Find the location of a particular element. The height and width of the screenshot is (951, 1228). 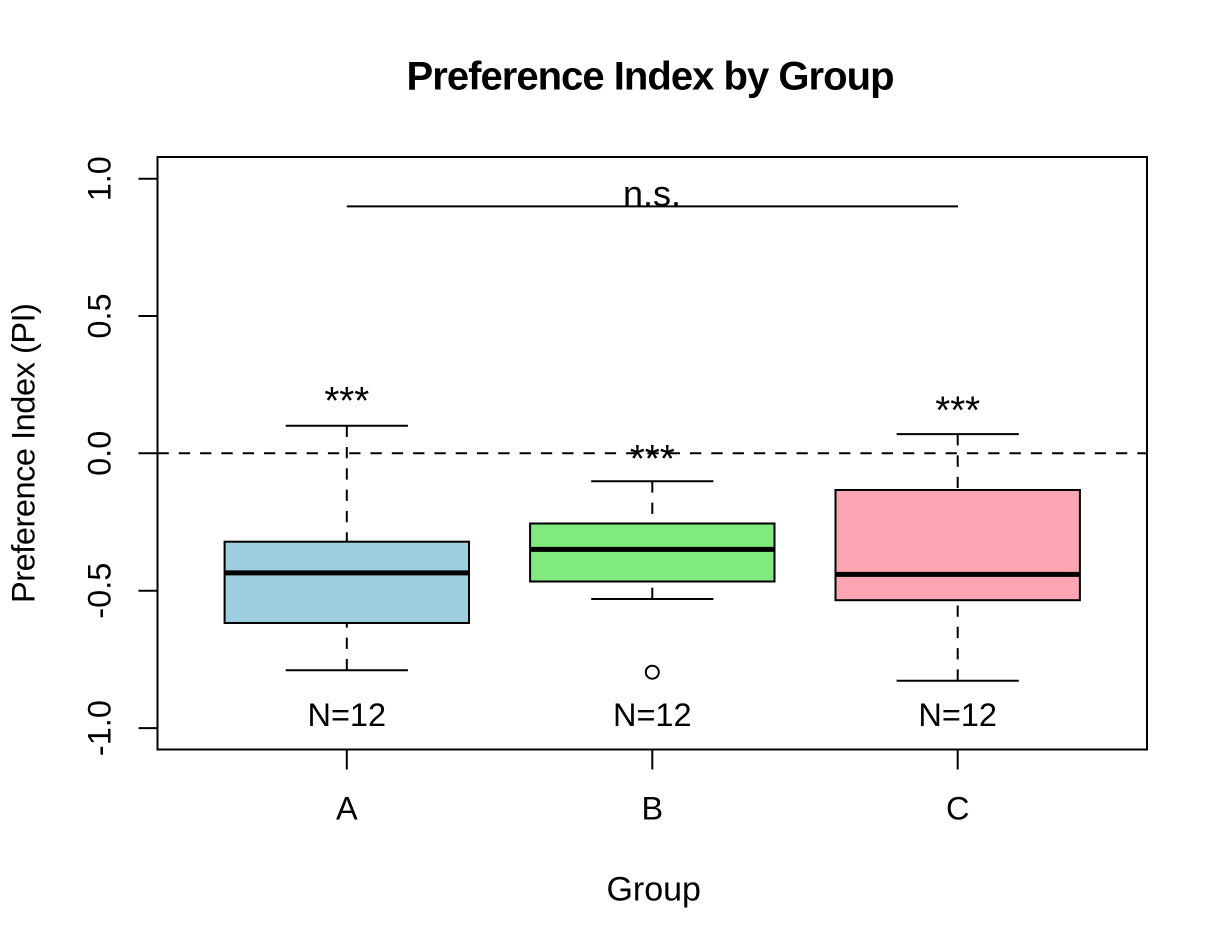

svg-text: Group is located at coordinates (653, 889).